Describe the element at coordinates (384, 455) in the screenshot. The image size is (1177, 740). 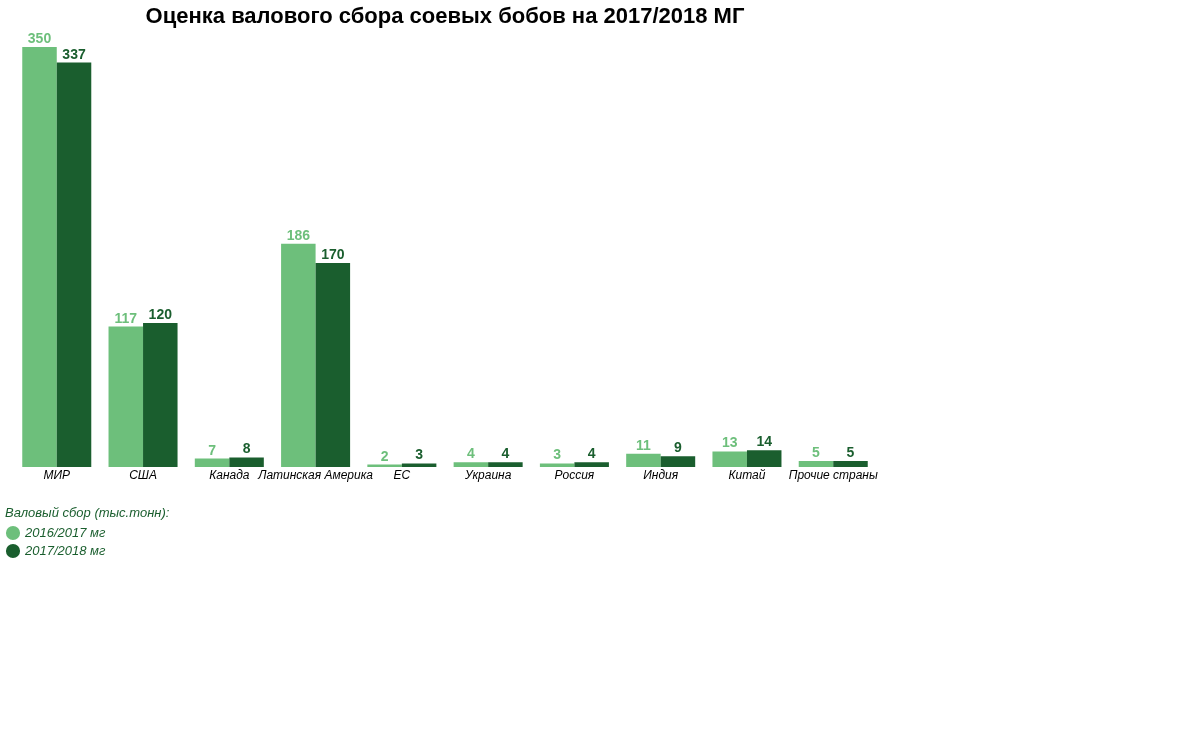
I see `data-label: 2` at that location.